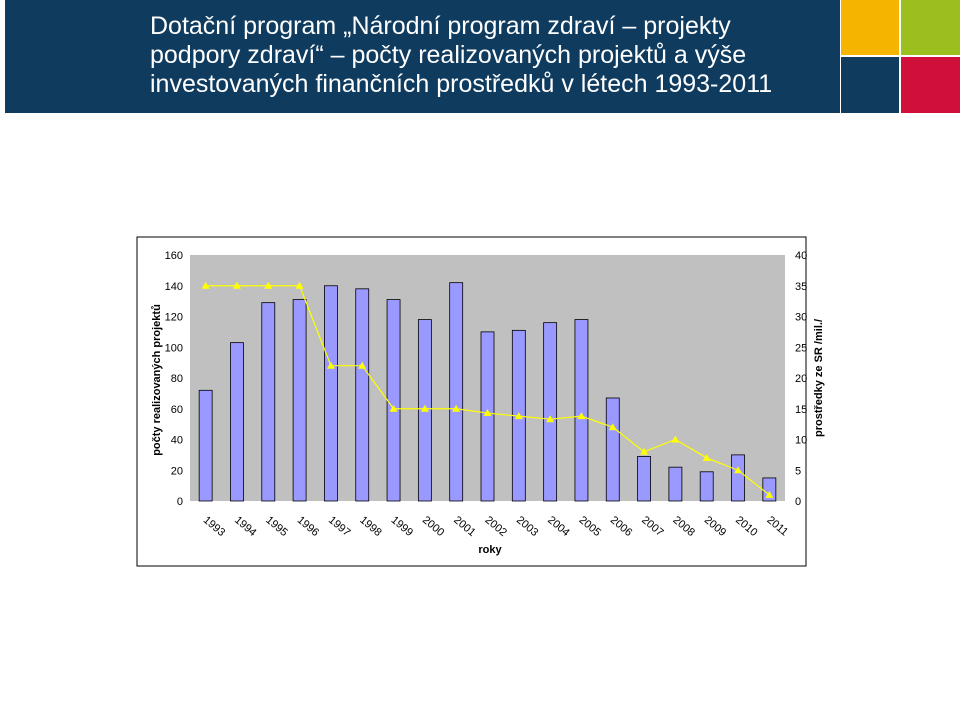 This screenshot has width=960, height=716. Describe the element at coordinates (174, 318) in the screenshot. I see `y-tick-label: 120` at that location.